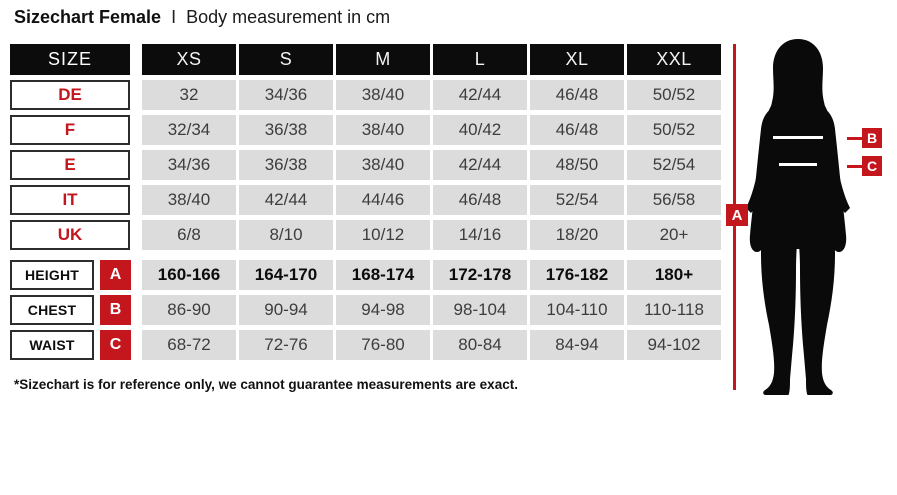 This screenshot has height=495, width=897. What do you see at coordinates (70, 59) in the screenshot?
I see `size-header-cell: SIZE` at bounding box center [70, 59].